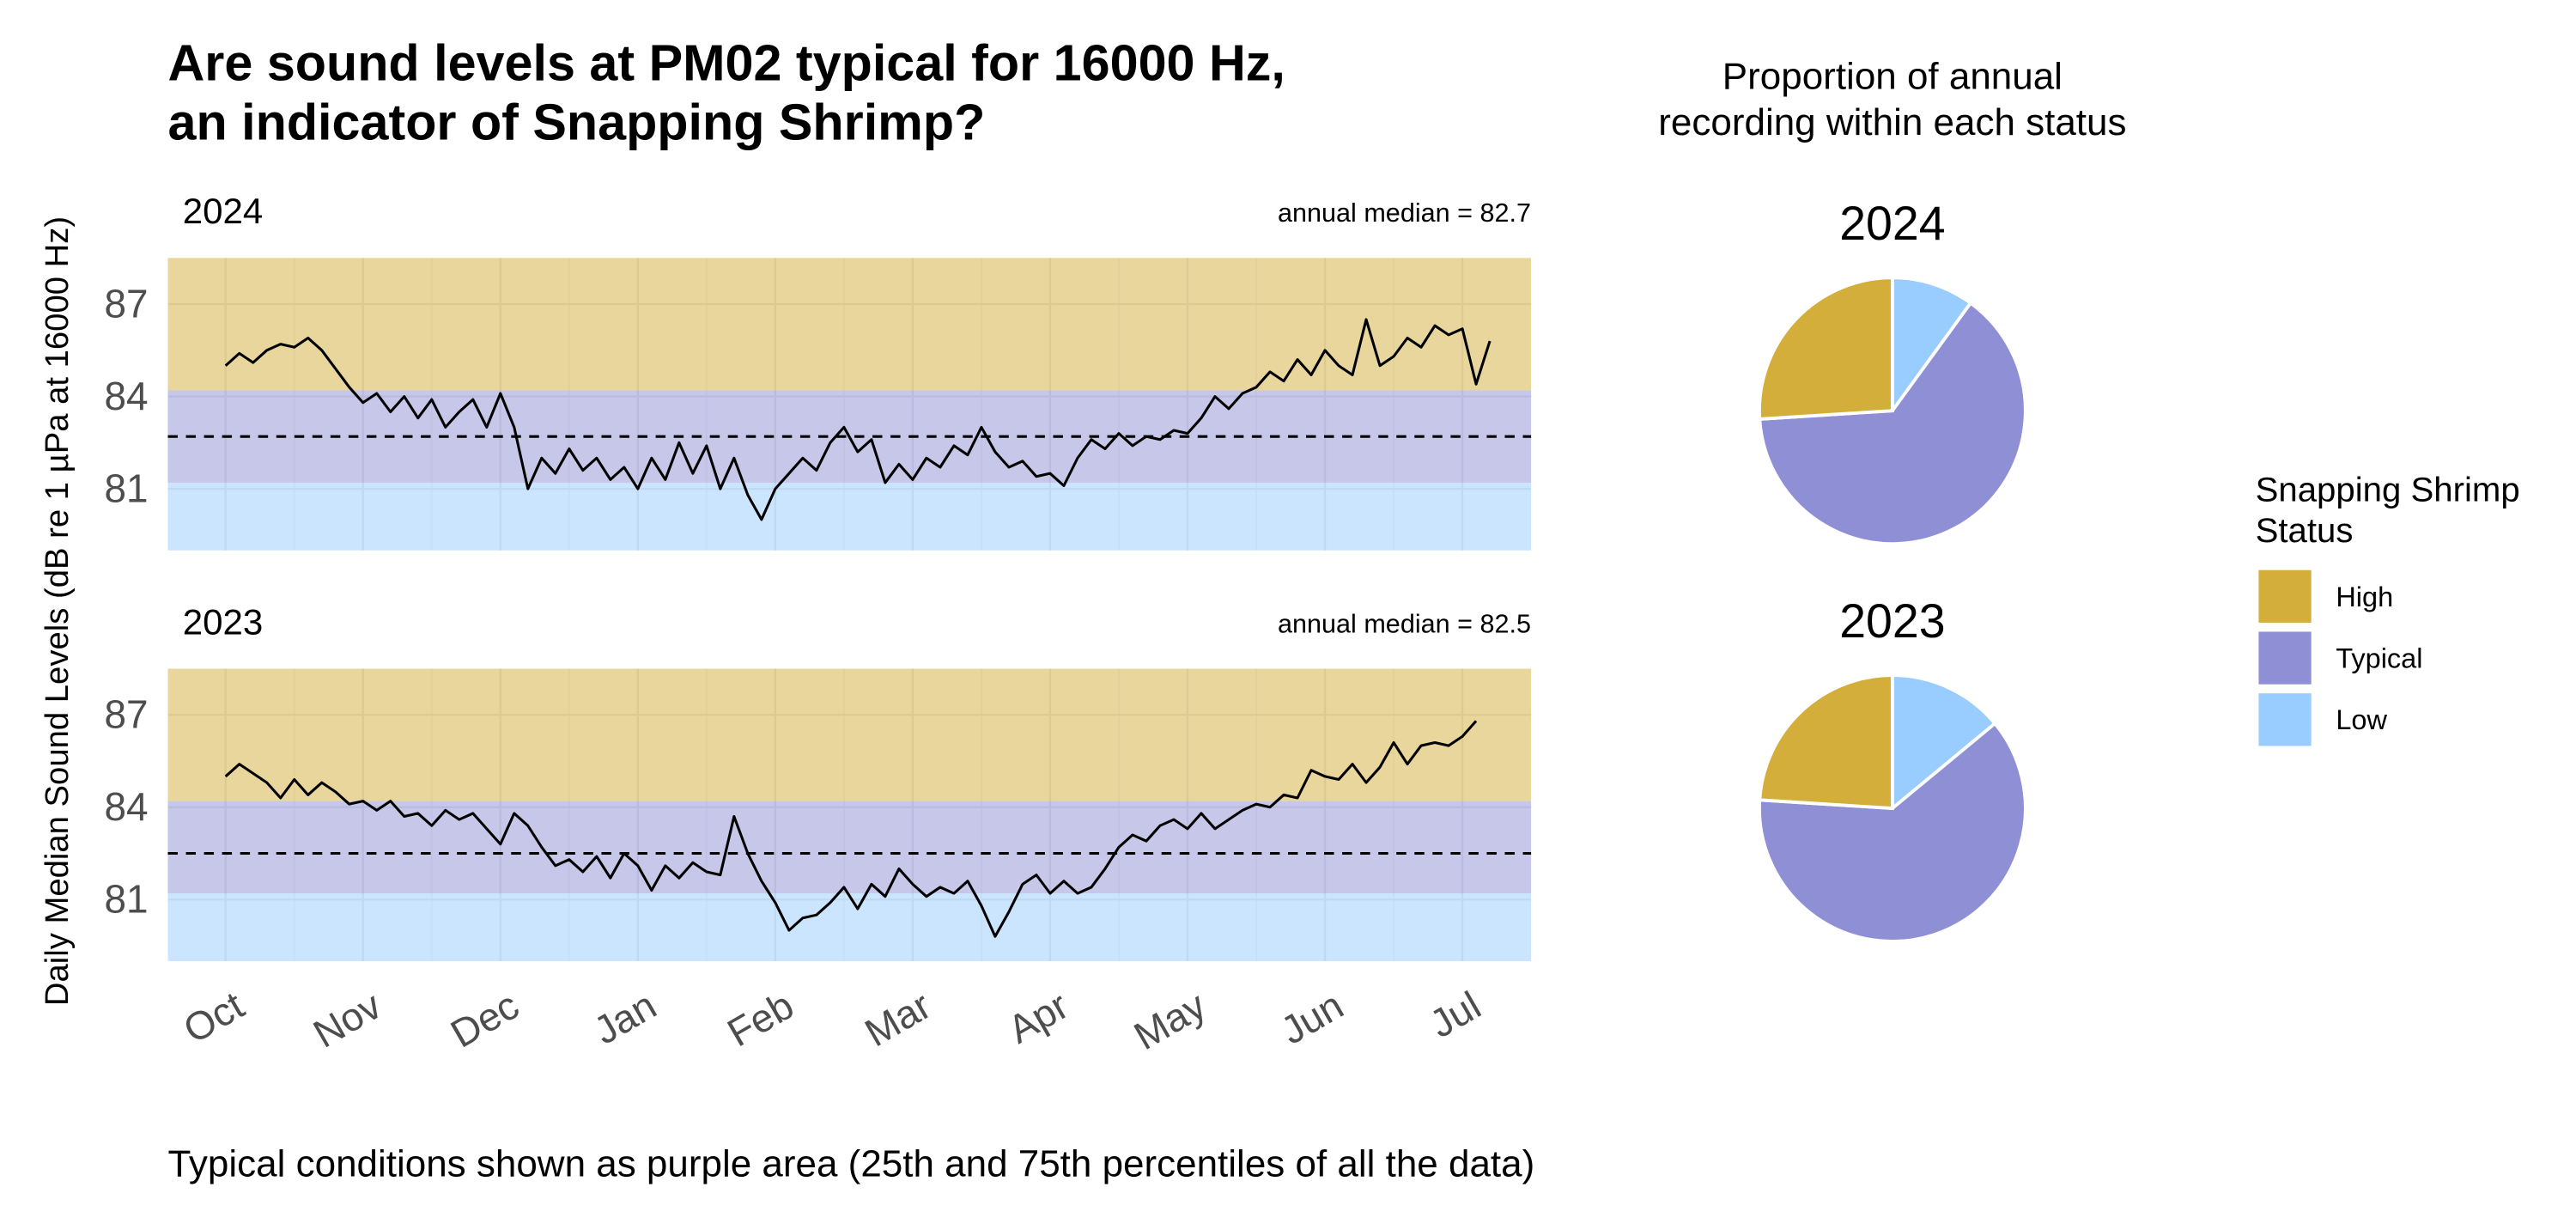  I want to click on x-tick-label: Jan, so click(625, 1018).